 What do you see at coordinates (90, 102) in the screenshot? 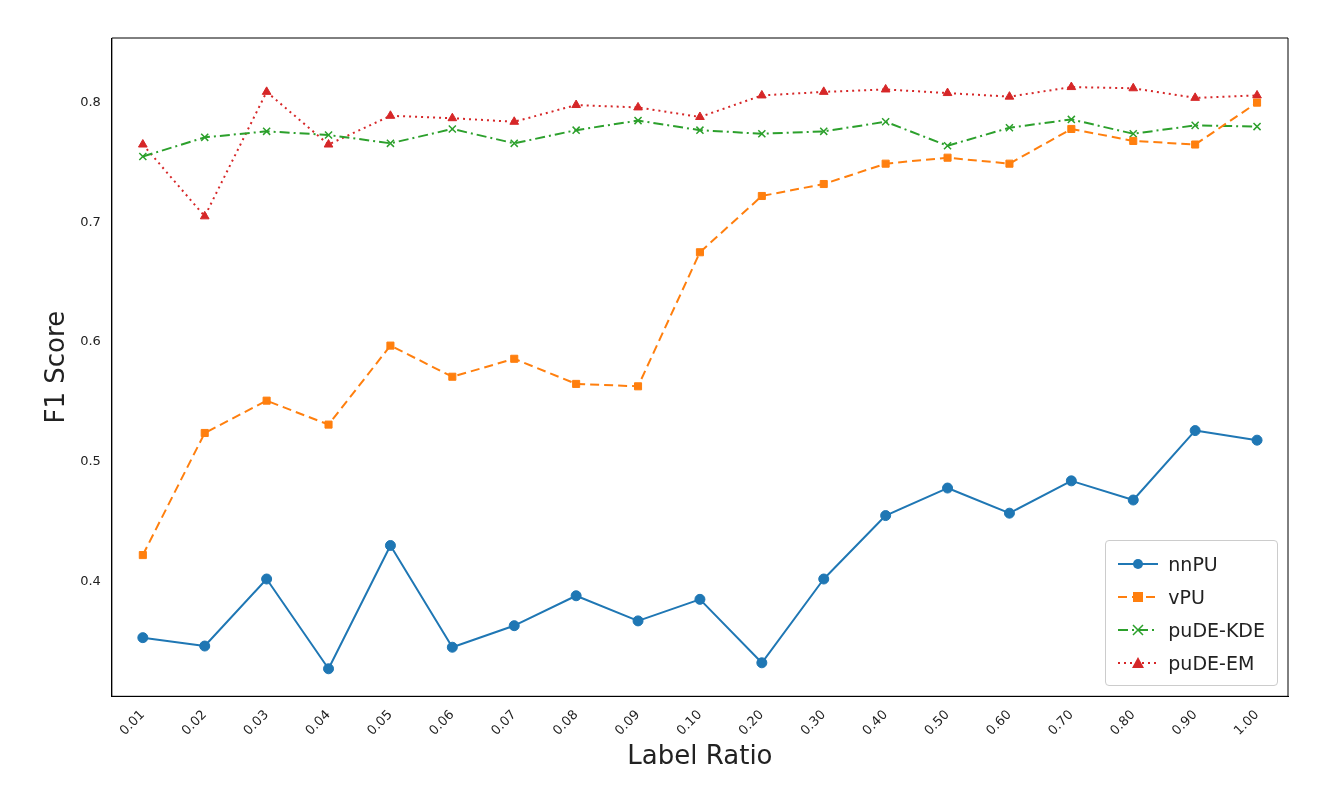
I see `y-tick-label: 0.8` at bounding box center [90, 102].